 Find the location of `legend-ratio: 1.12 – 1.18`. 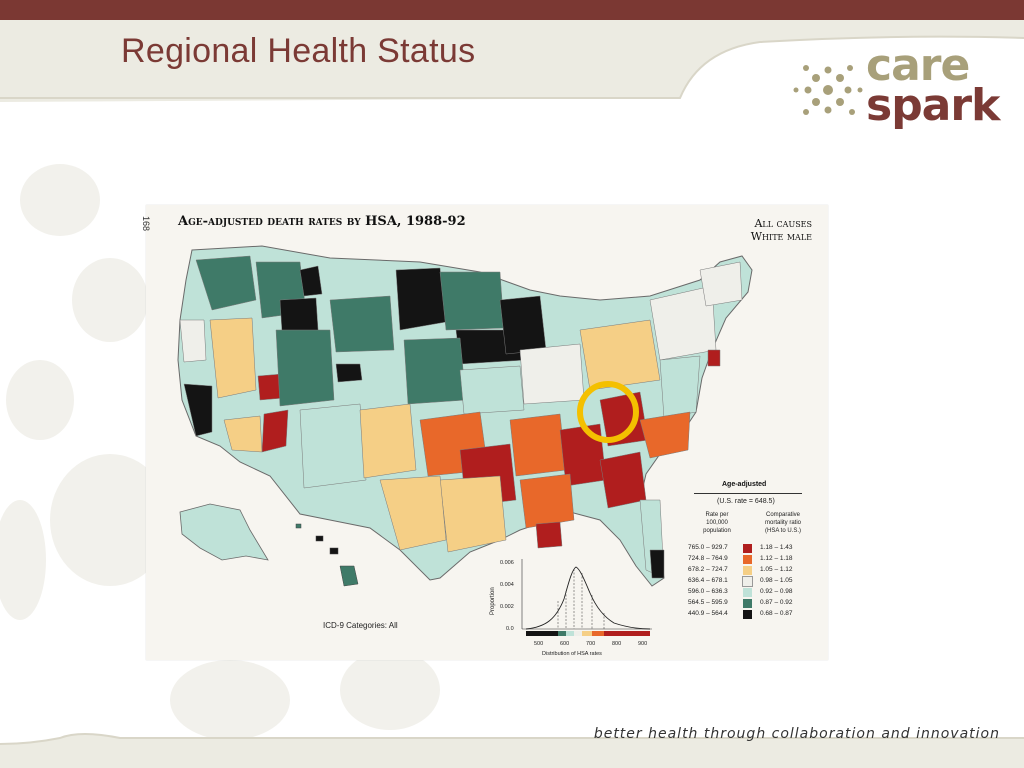

legend-ratio: 1.12 – 1.18 is located at coordinates (776, 558).